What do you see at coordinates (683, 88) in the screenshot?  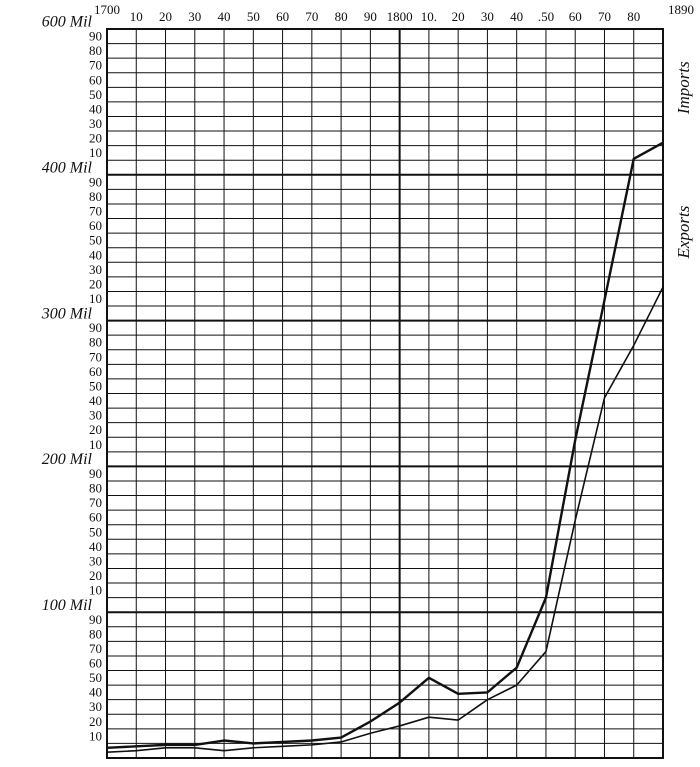 I see `series-label: Imports` at bounding box center [683, 88].